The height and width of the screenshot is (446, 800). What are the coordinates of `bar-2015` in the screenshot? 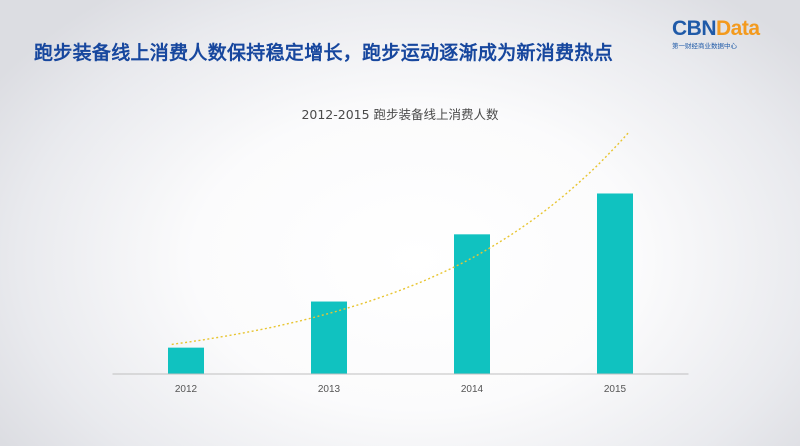 It's located at (615, 283).